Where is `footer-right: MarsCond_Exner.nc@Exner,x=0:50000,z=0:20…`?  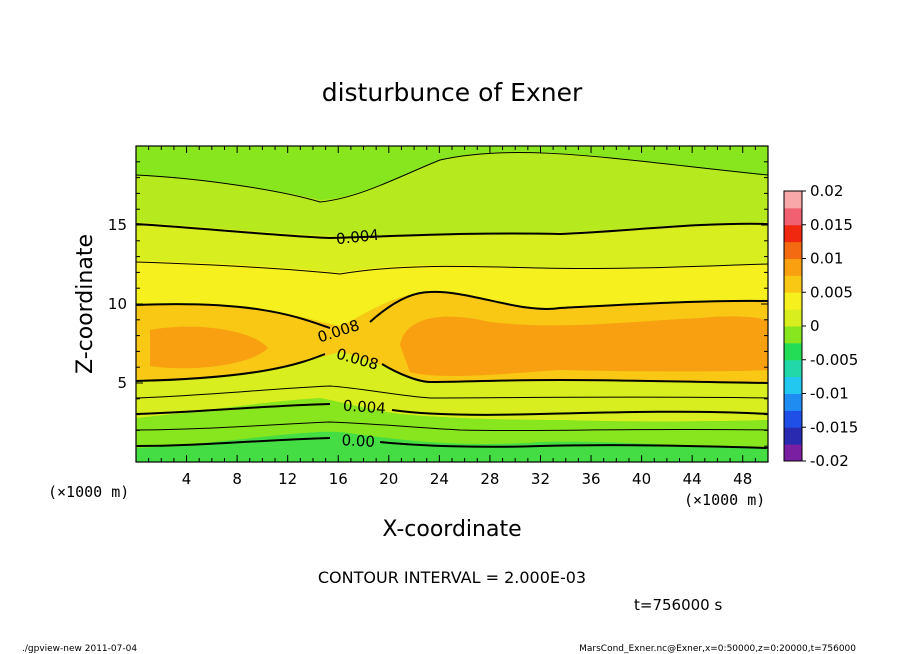 footer-right: MarsCond_Exner.nc@Exner,x=0:50000,z=0:20… is located at coordinates (717, 649).